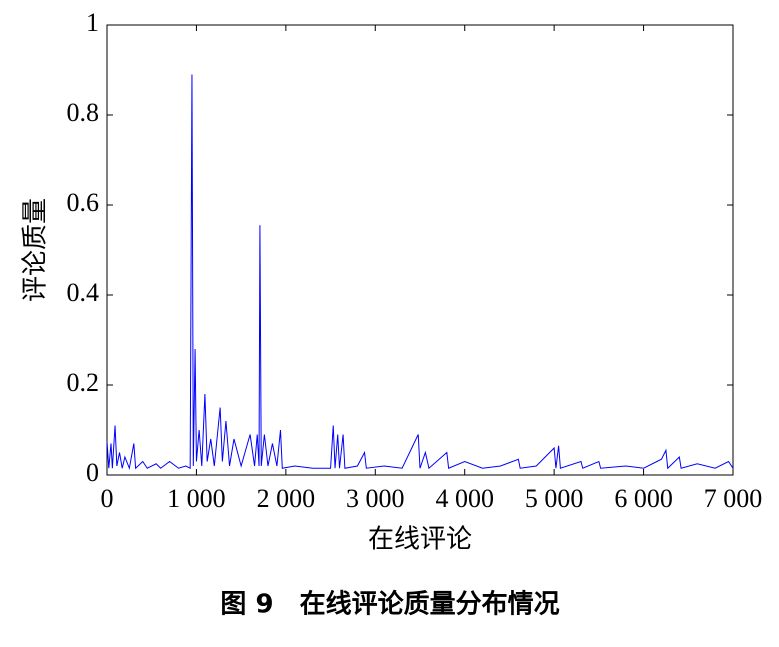 The image size is (779, 647). What do you see at coordinates (420, 540) in the screenshot?
I see `x-axis-label: 在线评论` at bounding box center [420, 540].